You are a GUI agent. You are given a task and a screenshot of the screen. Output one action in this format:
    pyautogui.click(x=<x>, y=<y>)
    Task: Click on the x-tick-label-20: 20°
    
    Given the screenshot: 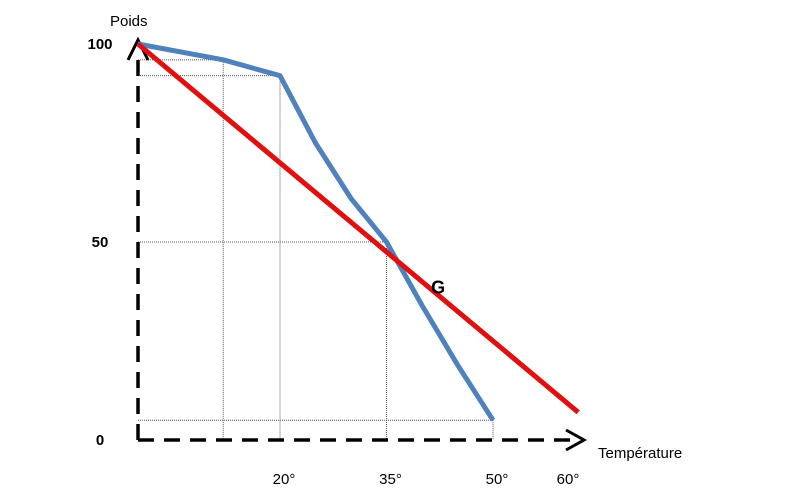 What is the action you would take?
    pyautogui.click(x=284, y=479)
    